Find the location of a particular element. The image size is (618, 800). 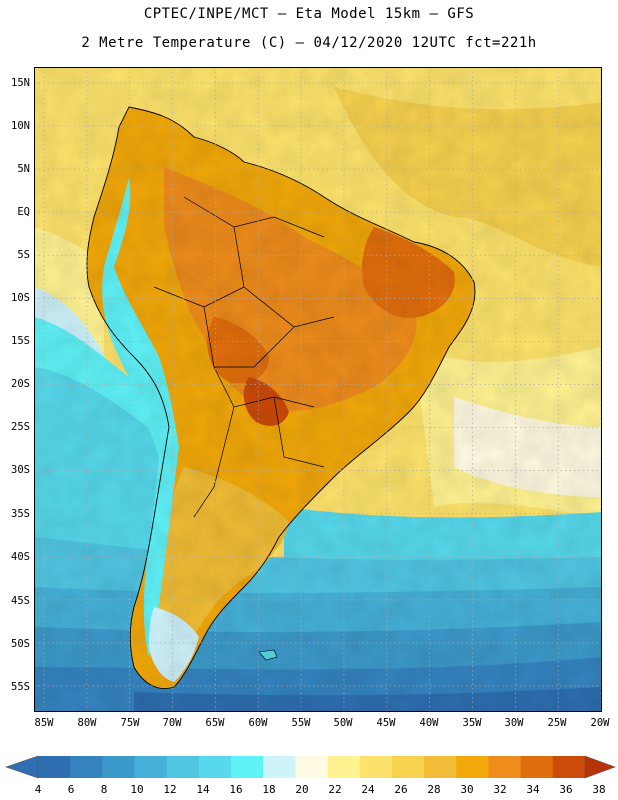

colorbar-label: 12 is located at coordinates (170, 789).